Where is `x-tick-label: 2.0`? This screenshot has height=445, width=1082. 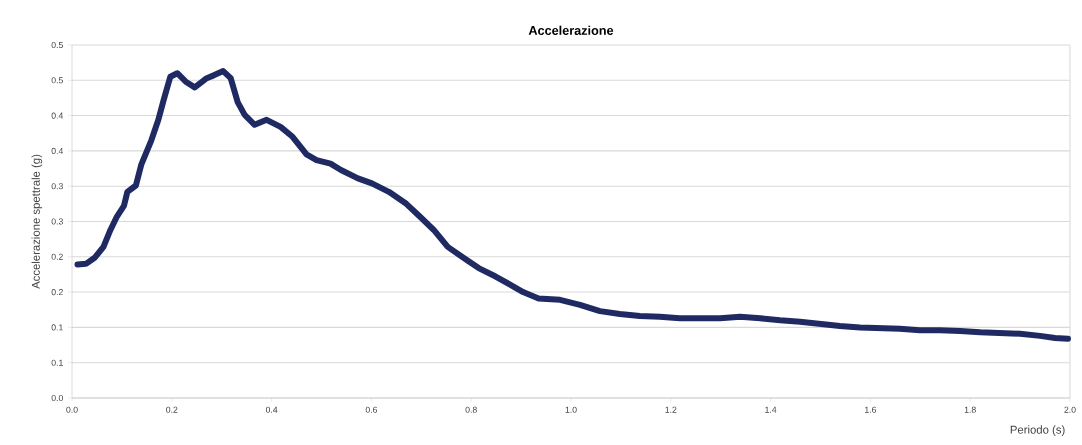 x-tick-label: 2.0 is located at coordinates (1070, 409).